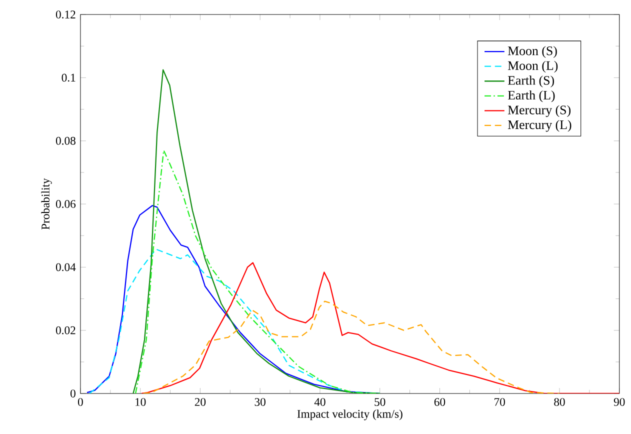 Image resolution: width=631 pixels, height=434 pixels. What do you see at coordinates (66, 140) in the screenshot?
I see `y-tick-label: 0.08` at bounding box center [66, 140].